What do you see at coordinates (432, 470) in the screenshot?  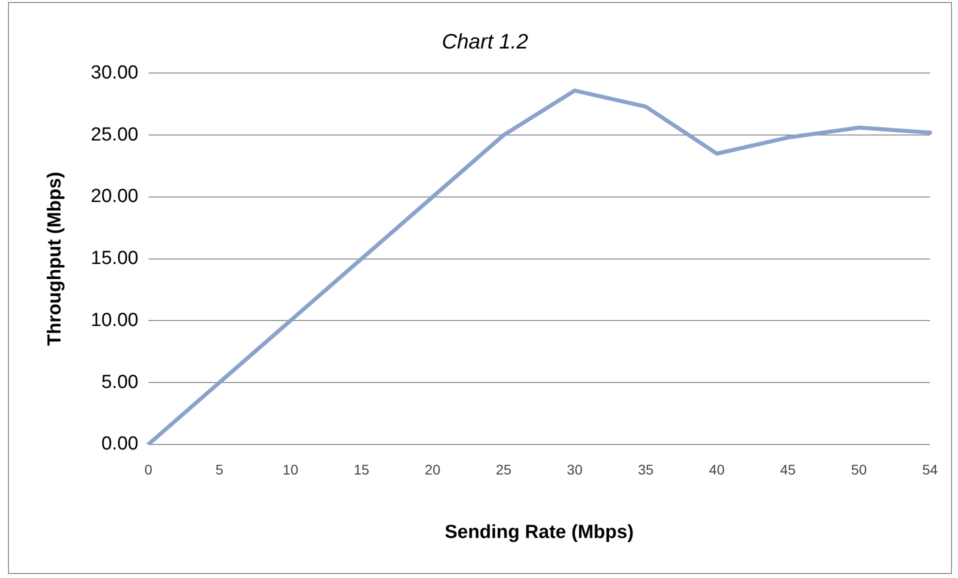 I see `x-tick-label: 20` at bounding box center [432, 470].